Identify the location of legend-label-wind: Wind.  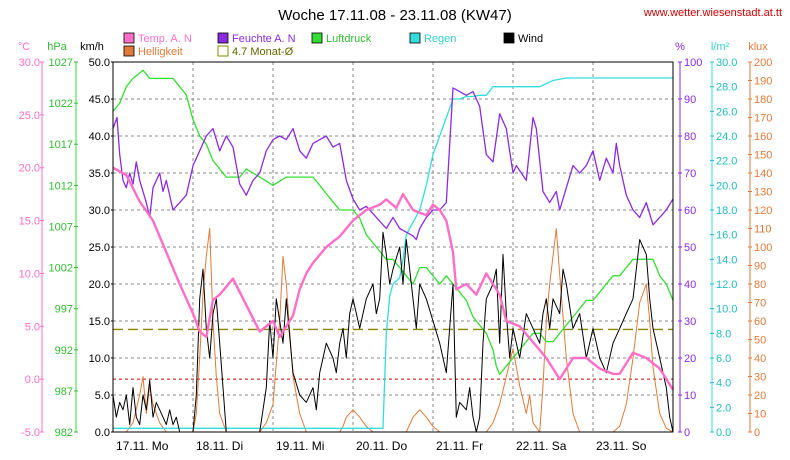
(530, 39).